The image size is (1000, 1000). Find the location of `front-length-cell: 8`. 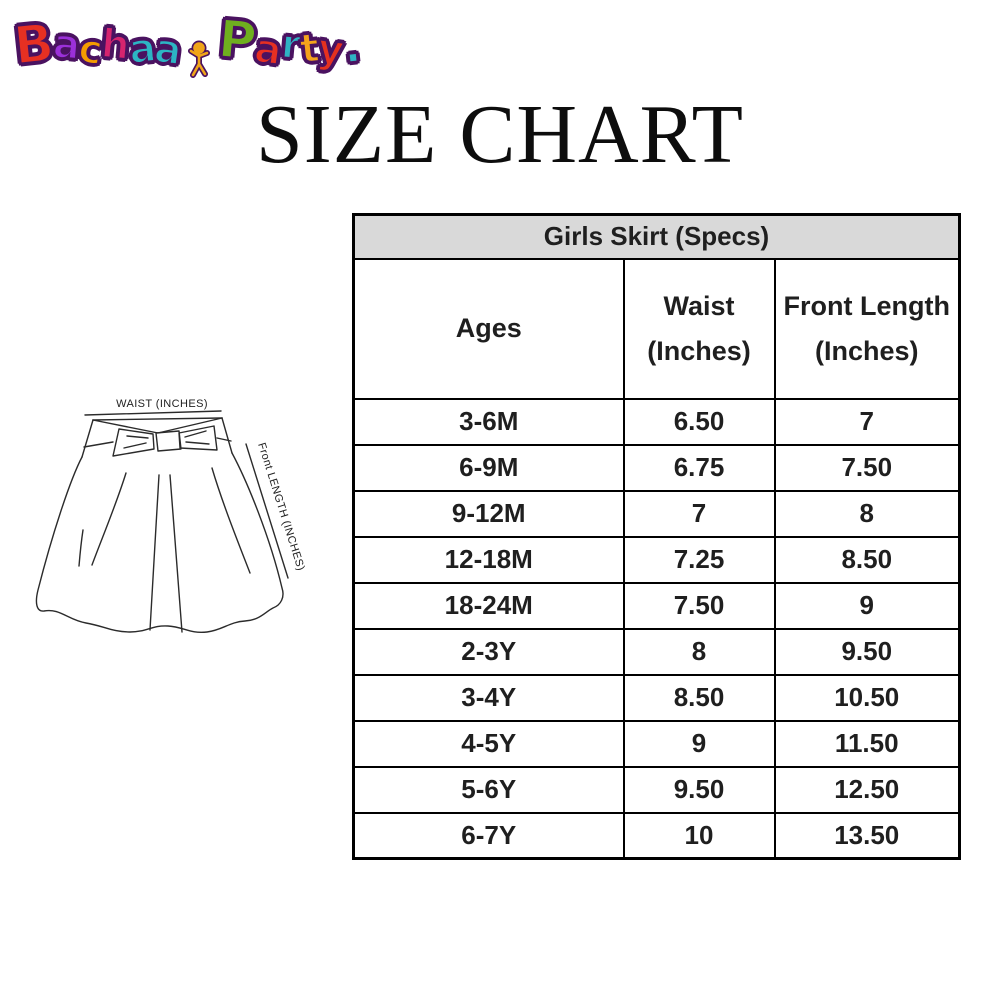

front-length-cell: 8 is located at coordinates (867, 513).